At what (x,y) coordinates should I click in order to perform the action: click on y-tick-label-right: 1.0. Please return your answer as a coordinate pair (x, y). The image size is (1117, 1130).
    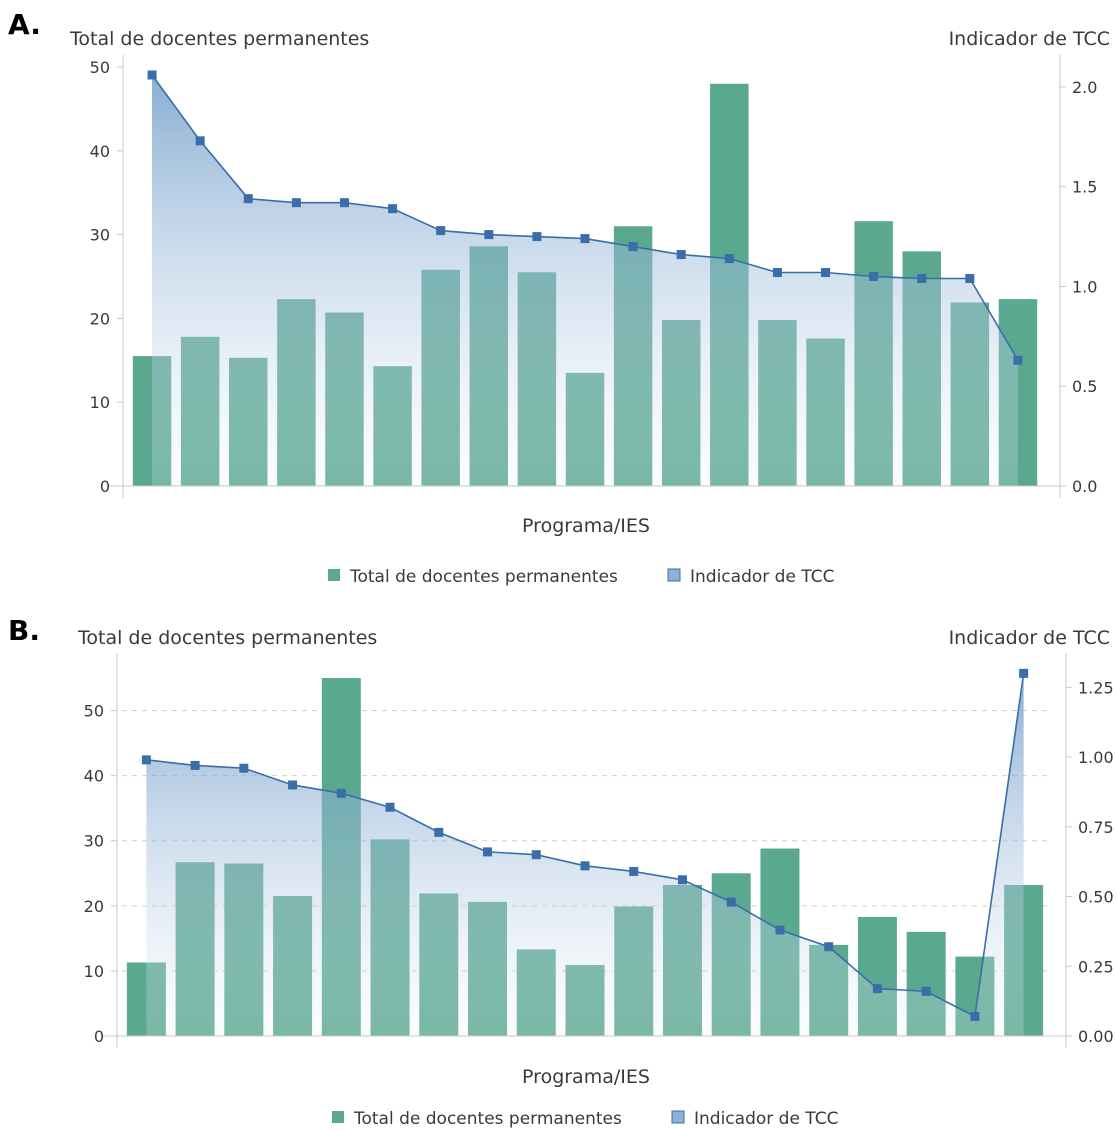
    Looking at the image, I should click on (1084, 286).